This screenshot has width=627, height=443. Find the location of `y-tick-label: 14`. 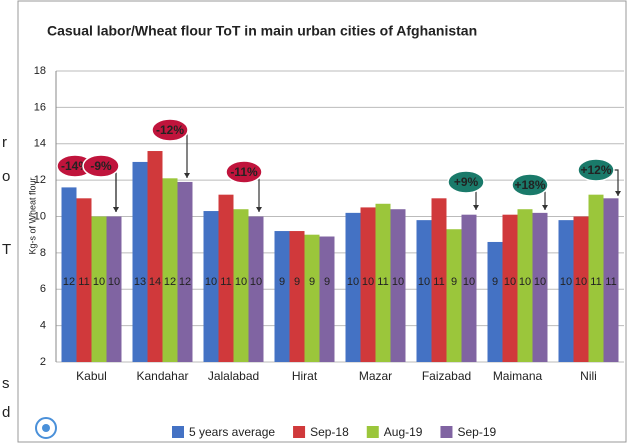

y-tick-label: 14 is located at coordinates (40, 144).